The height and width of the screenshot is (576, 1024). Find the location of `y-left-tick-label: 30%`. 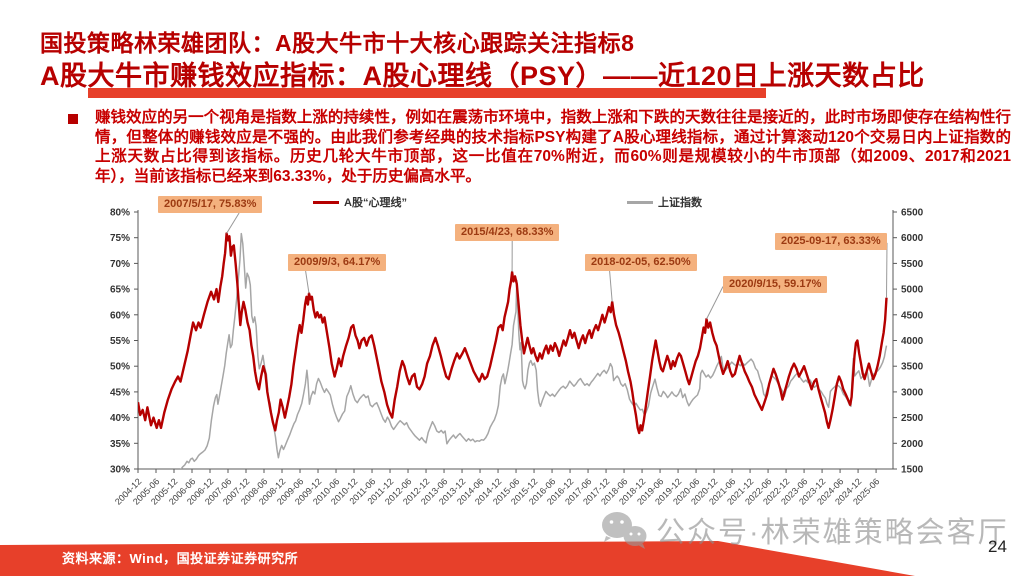

y-left-tick-label: 30% is located at coordinates (120, 470).